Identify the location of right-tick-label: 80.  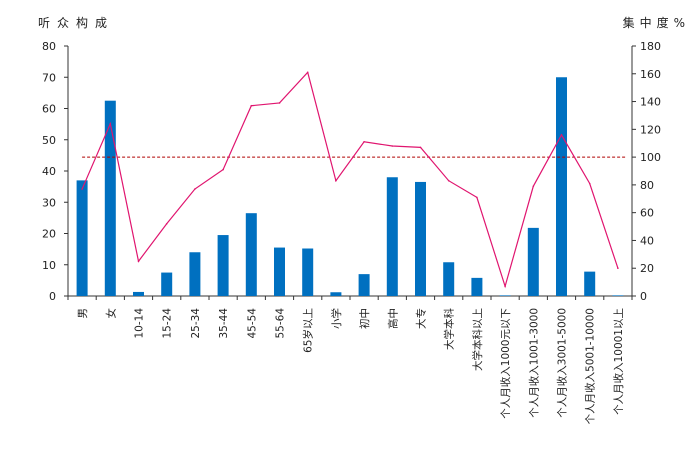
(647, 185).